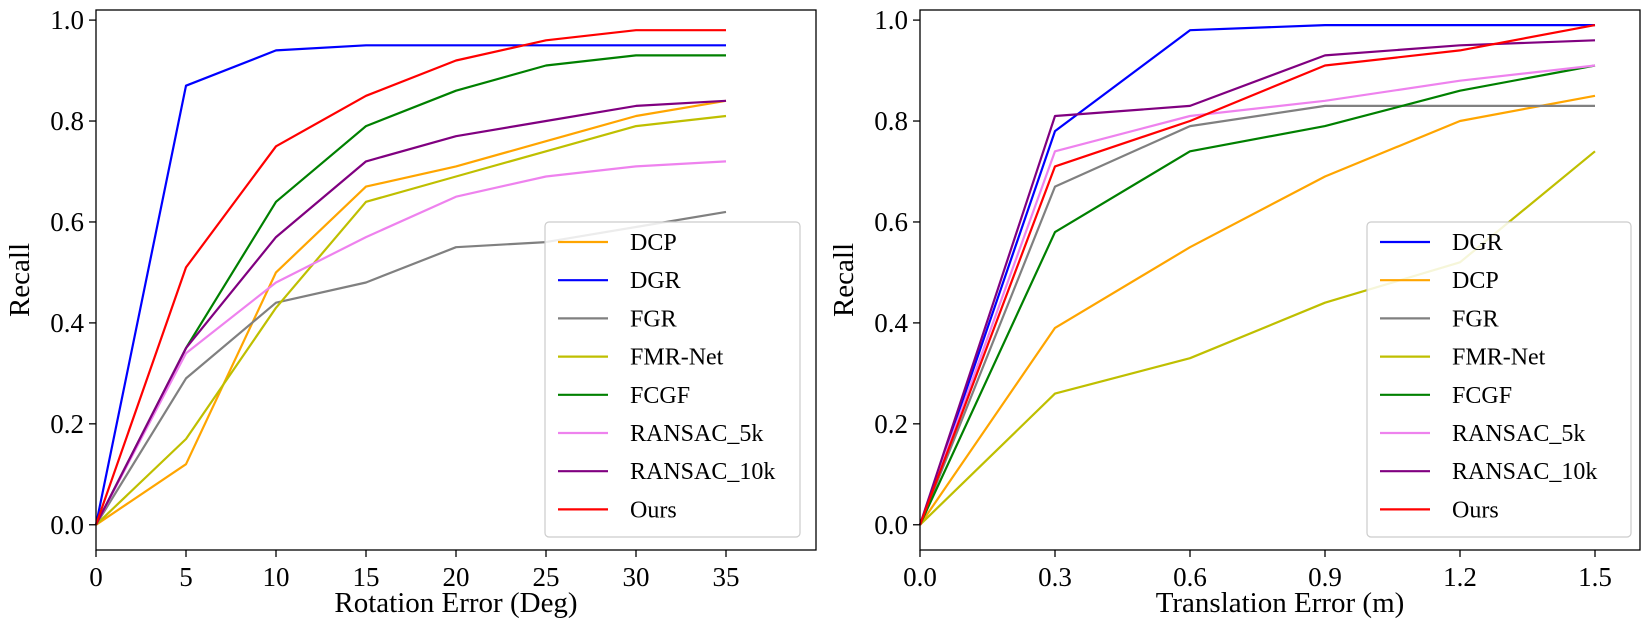 The width and height of the screenshot is (1646, 626). Describe the element at coordinates (1325, 577) in the screenshot. I see `x-tick-label: 0.9` at that location.